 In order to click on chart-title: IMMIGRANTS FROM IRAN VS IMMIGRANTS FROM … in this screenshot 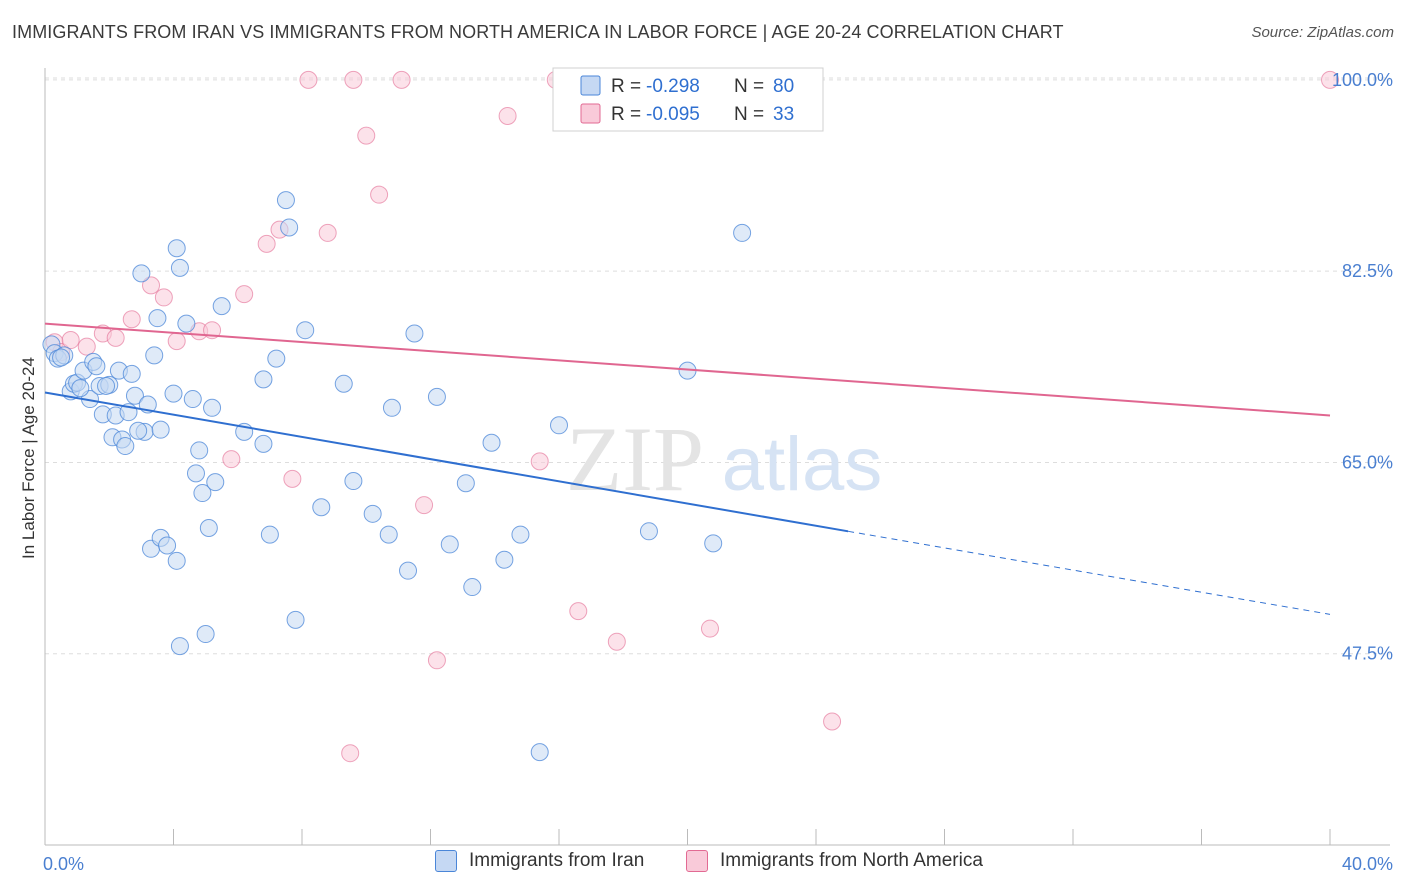, I will do `click(538, 32)`.